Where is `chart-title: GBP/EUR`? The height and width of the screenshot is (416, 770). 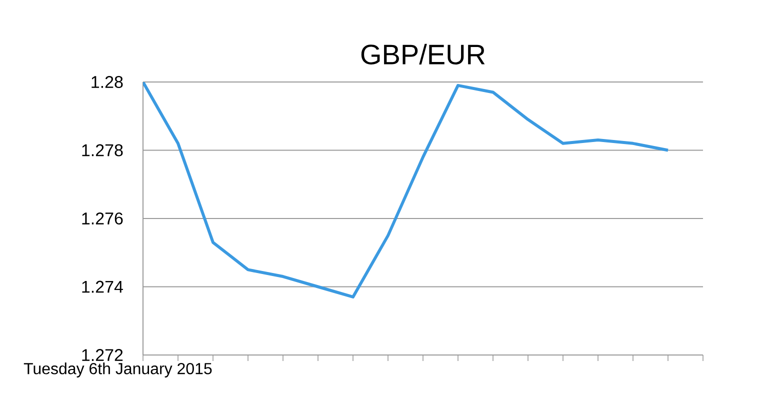
chart-title: GBP/EUR is located at coordinates (423, 54).